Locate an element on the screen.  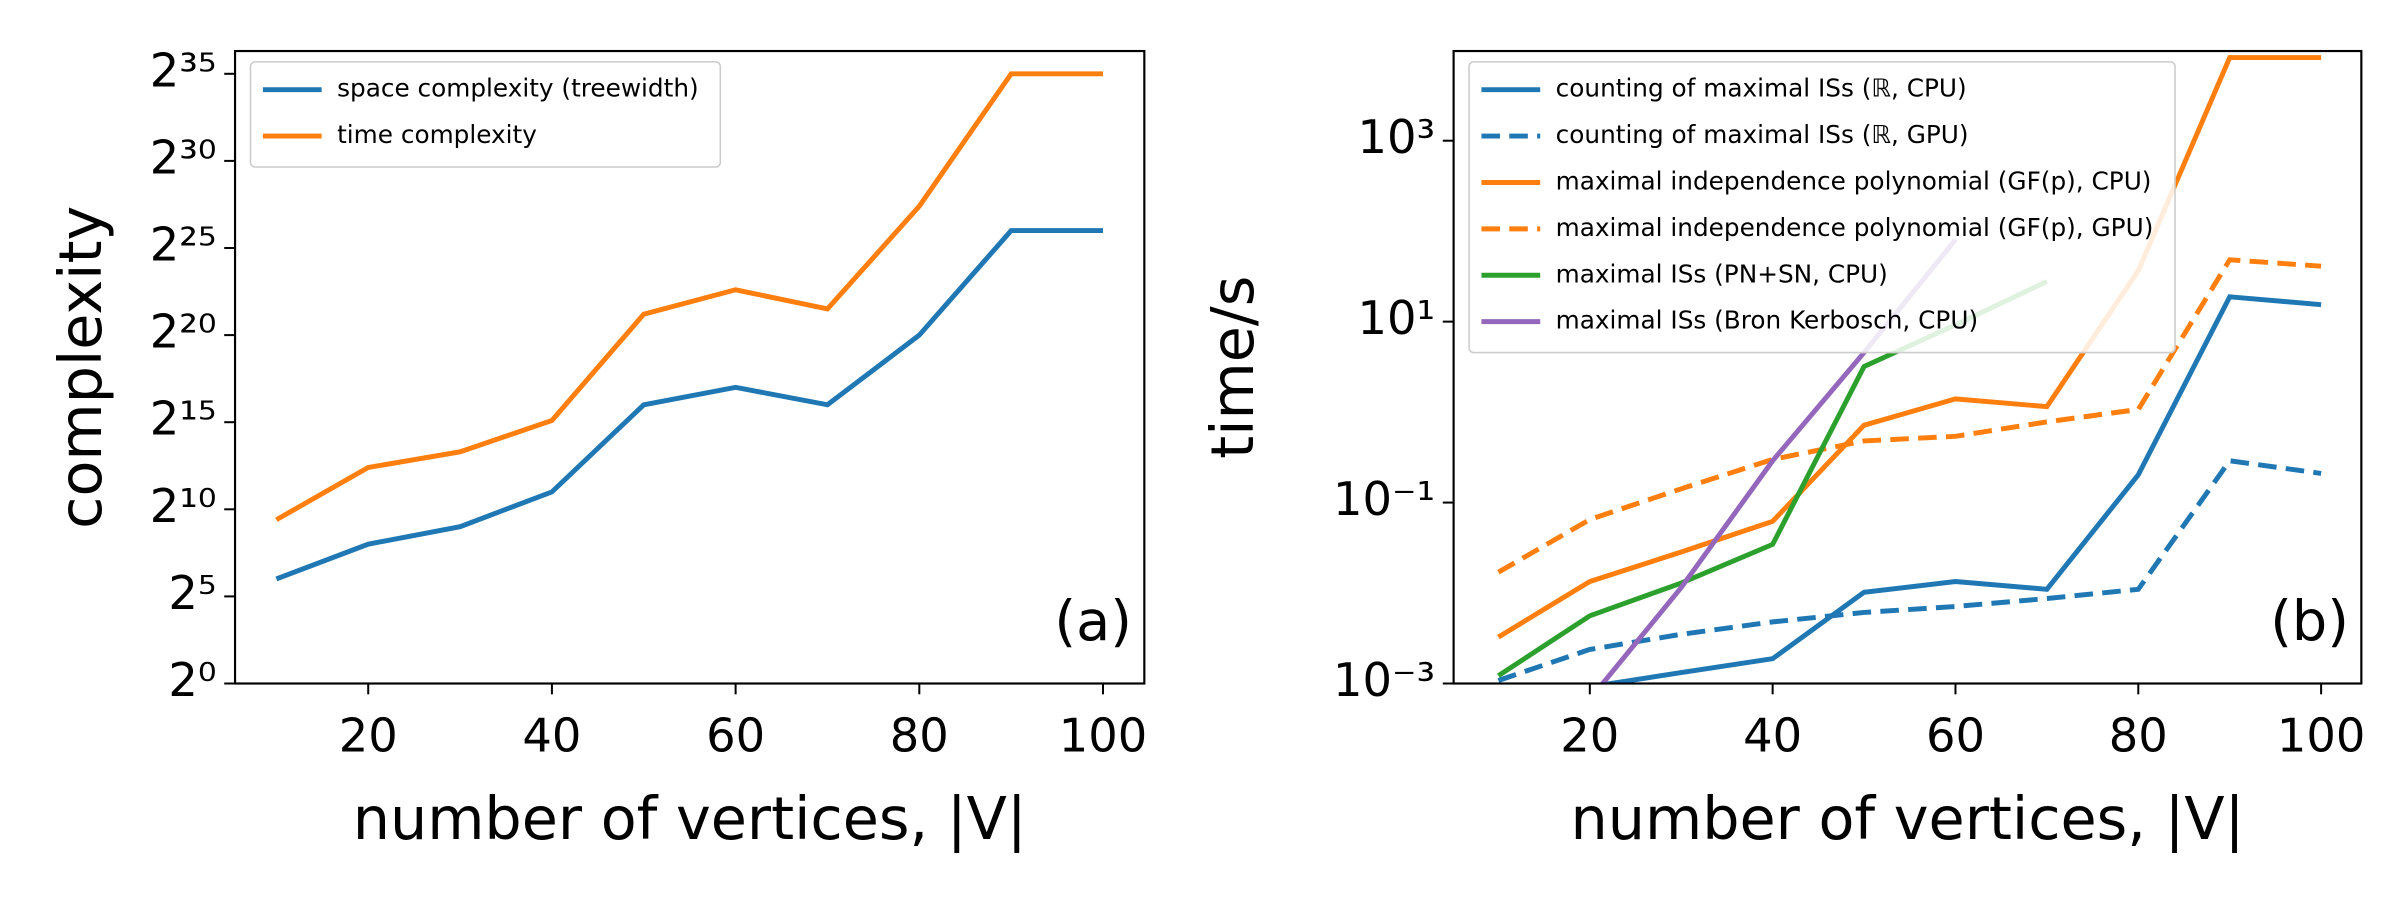
y-tick-label: 10³ is located at coordinates (1396, 137).